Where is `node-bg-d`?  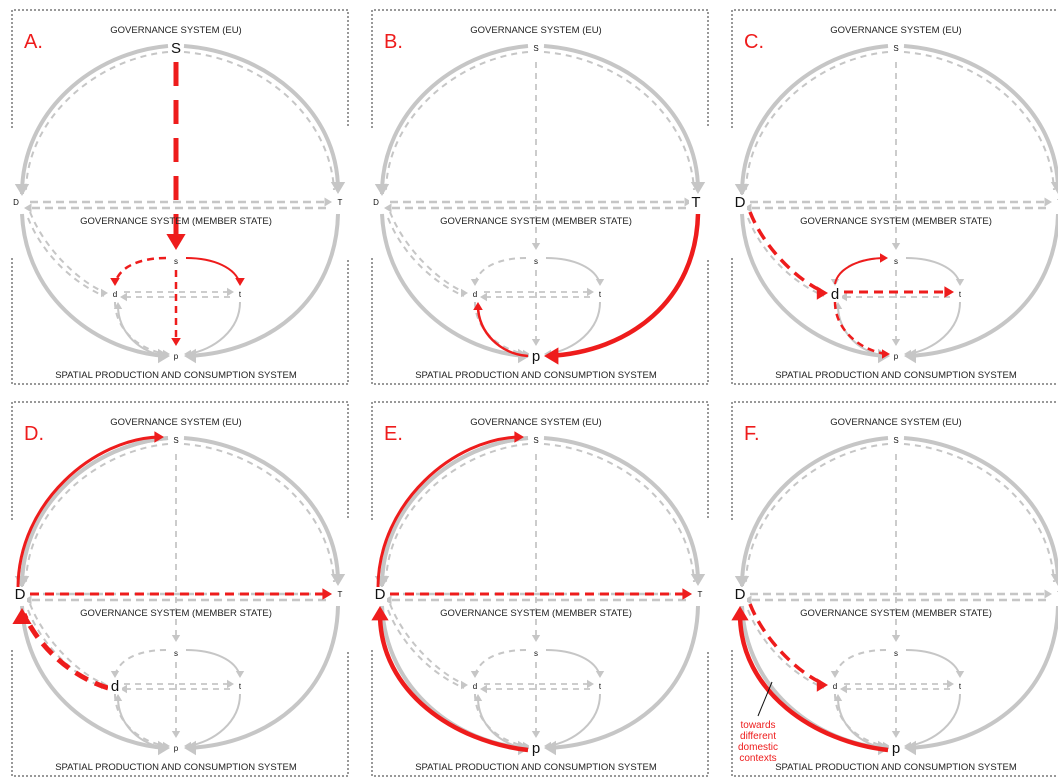 node-bg-d is located at coordinates (835, 294).